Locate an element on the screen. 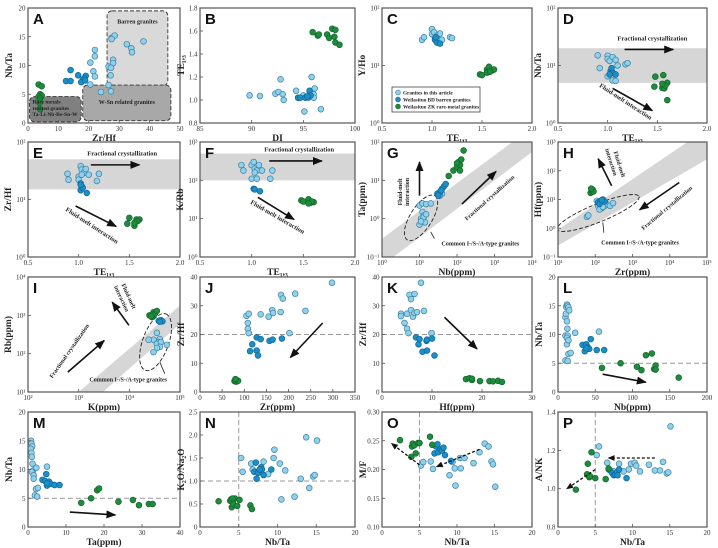 Image resolution: width=718 pixels, height=548 pixels. y-tick-label: 10⁻¹ is located at coordinates (373, 258).